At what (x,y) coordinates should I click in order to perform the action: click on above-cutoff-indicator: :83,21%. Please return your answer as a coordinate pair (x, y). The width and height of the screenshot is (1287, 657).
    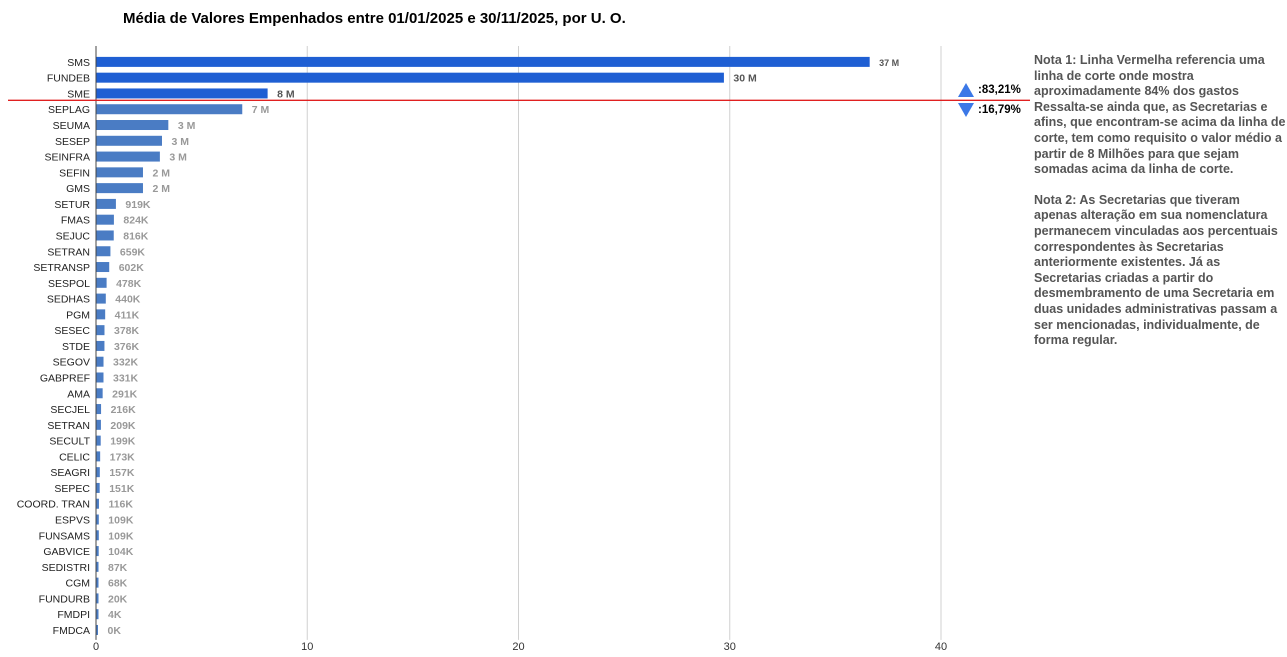
    Looking at the image, I should click on (989, 90).